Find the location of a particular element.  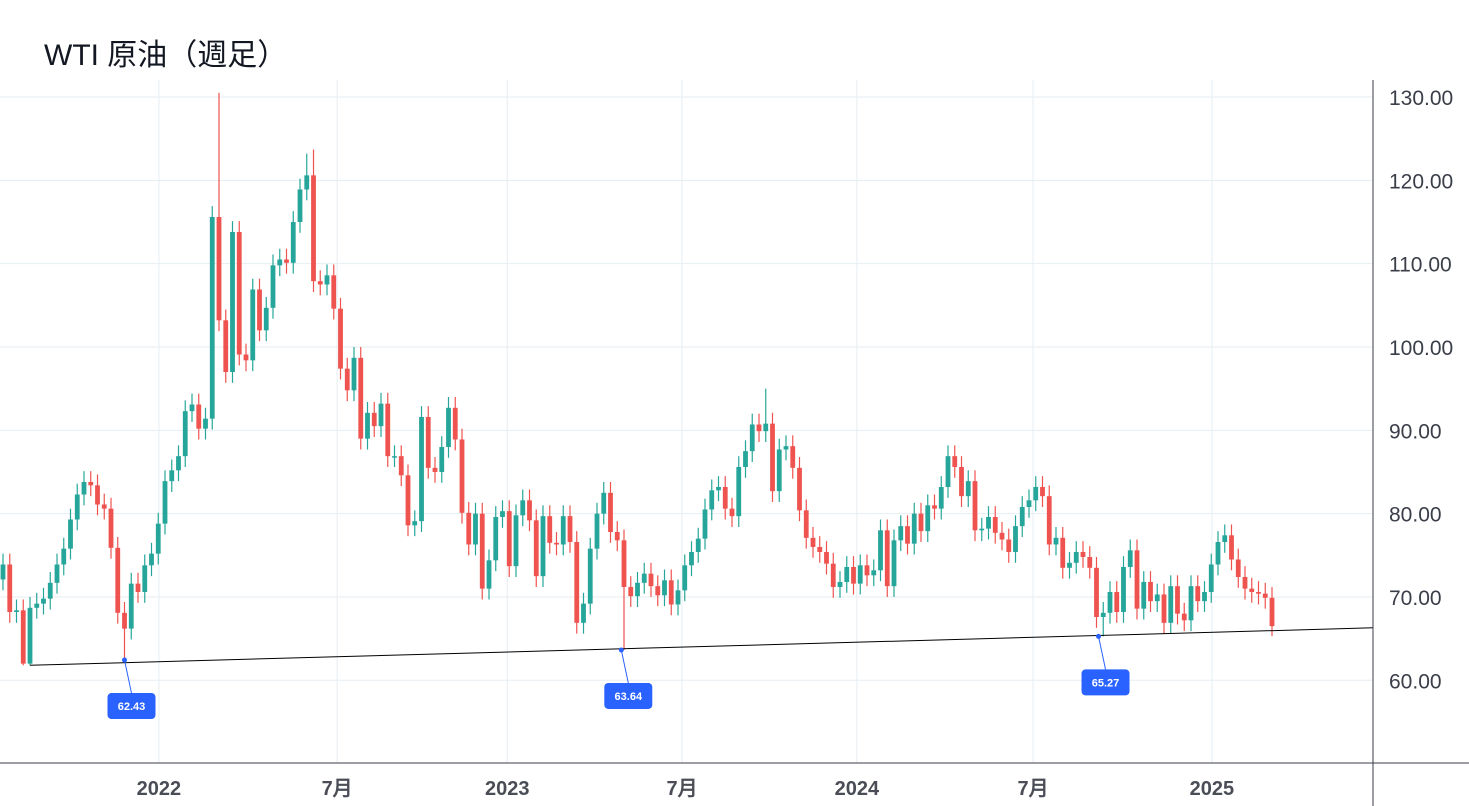

support-trendline is located at coordinates (701, 646).